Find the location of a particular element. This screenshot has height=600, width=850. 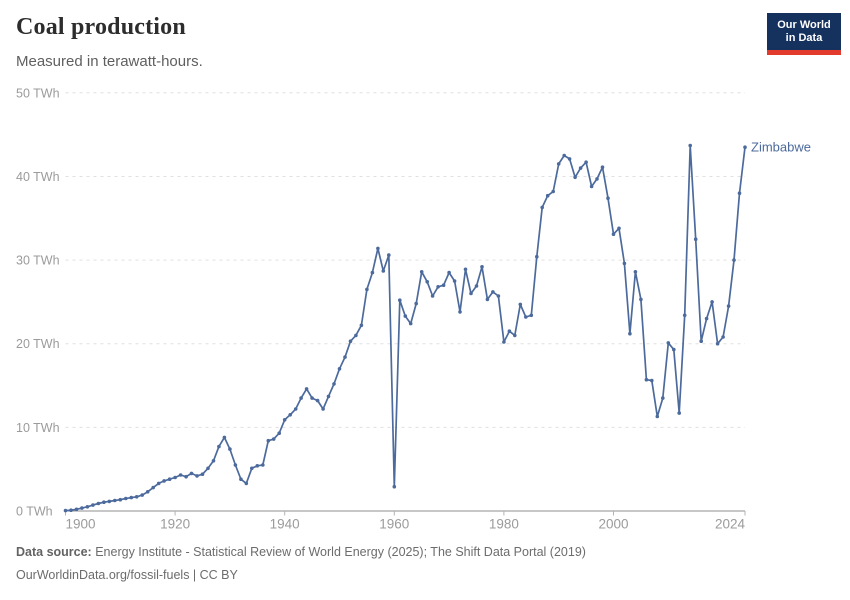

license-line: OurWorldinData.org/fossil-fuels | CC BY is located at coordinates (127, 574).